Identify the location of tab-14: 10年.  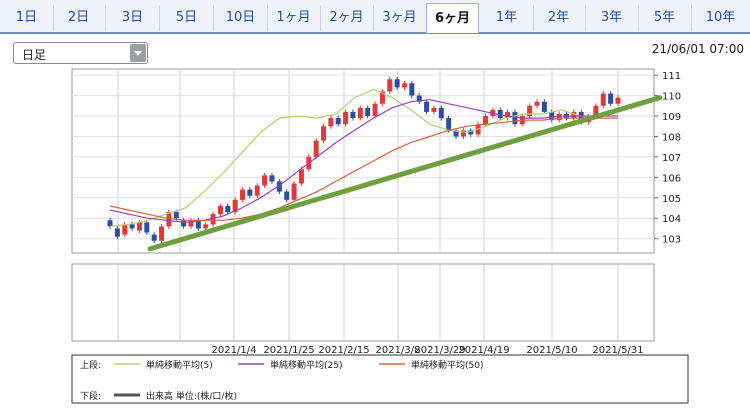
(720, 18).